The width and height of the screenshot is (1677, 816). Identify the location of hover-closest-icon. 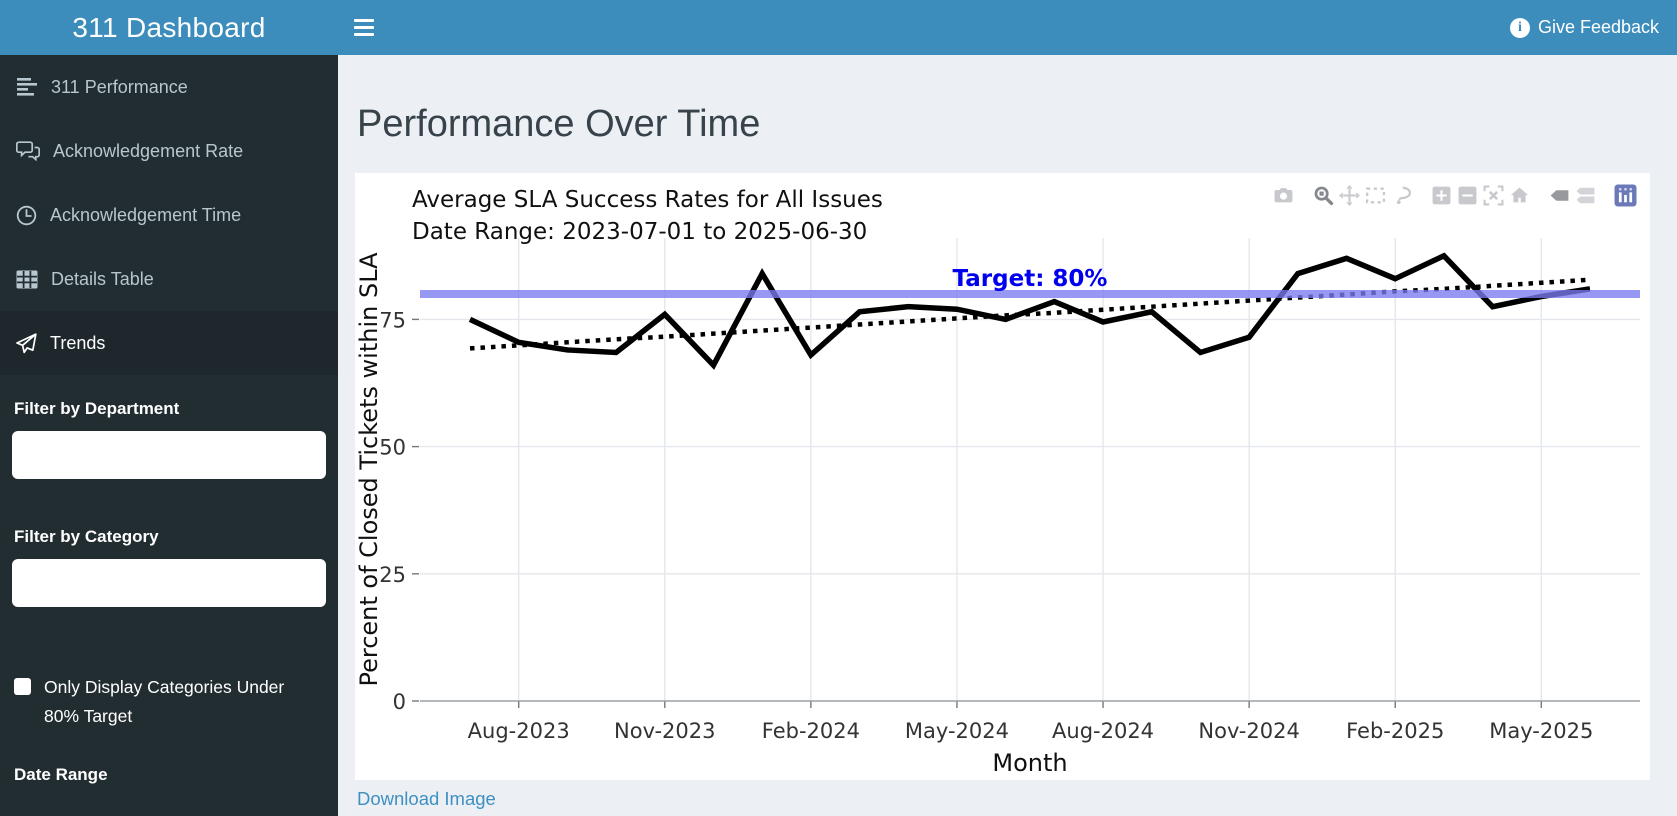
(1559, 195).